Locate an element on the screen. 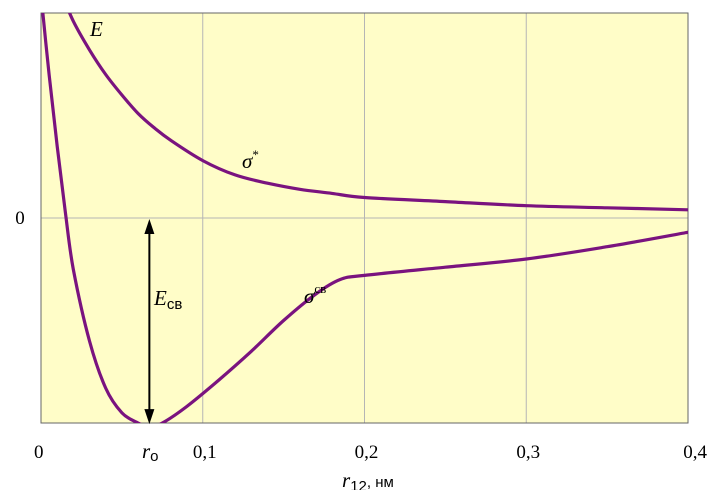 The image size is (708, 495). x-tick-label: 0,3 is located at coordinates (528, 452).